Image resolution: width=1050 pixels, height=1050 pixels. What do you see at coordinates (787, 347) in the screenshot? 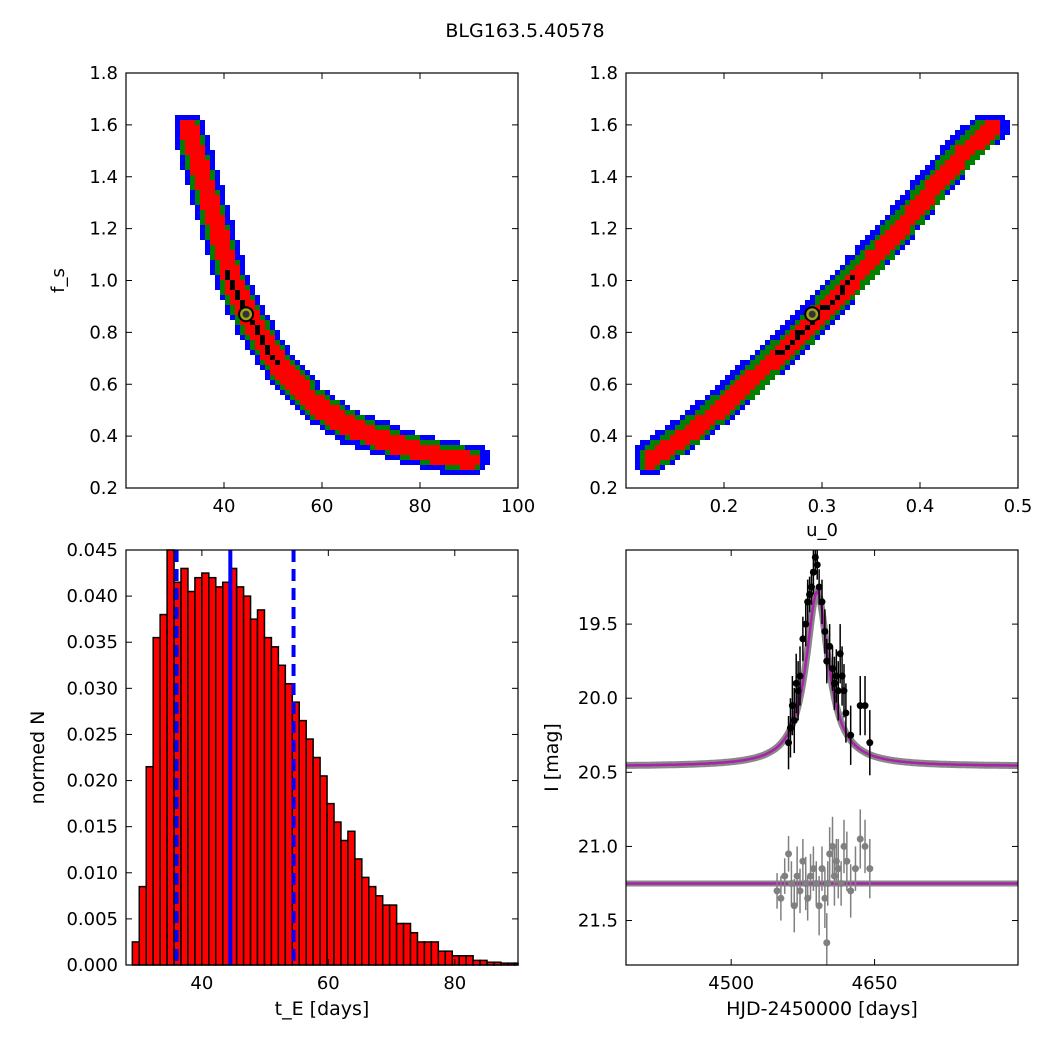
I see `heatmap-core-cell` at bounding box center [787, 347].